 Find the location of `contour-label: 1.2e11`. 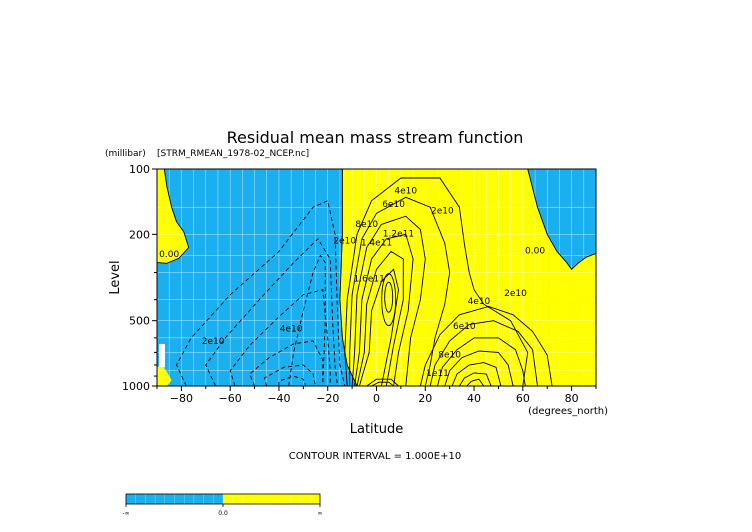

contour-label: 1.2e11 is located at coordinates (398, 235).